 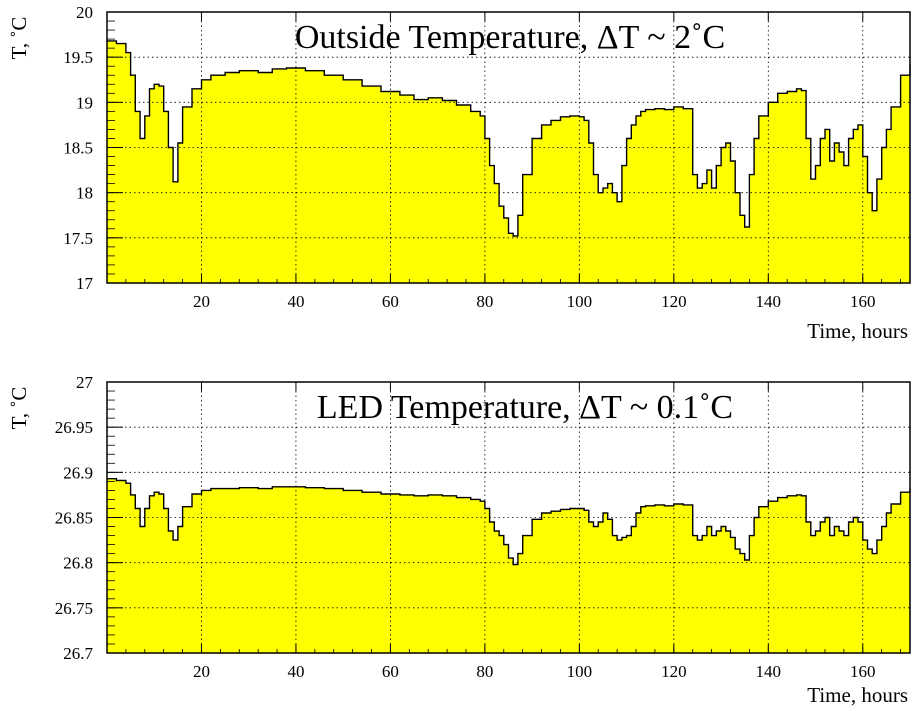 I want to click on y-tick-label: 26.85, so click(x=74, y=518).